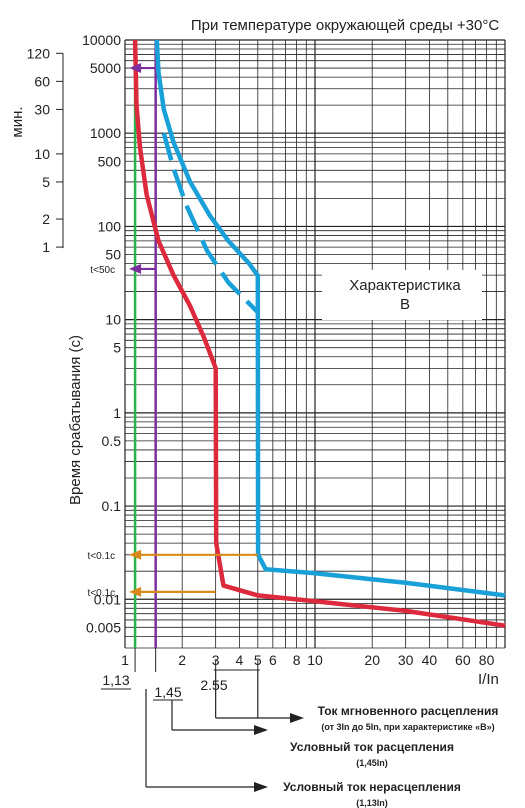  What do you see at coordinates (105, 68) in the screenshot?
I see `y-tick-label: 5000` at bounding box center [105, 68].